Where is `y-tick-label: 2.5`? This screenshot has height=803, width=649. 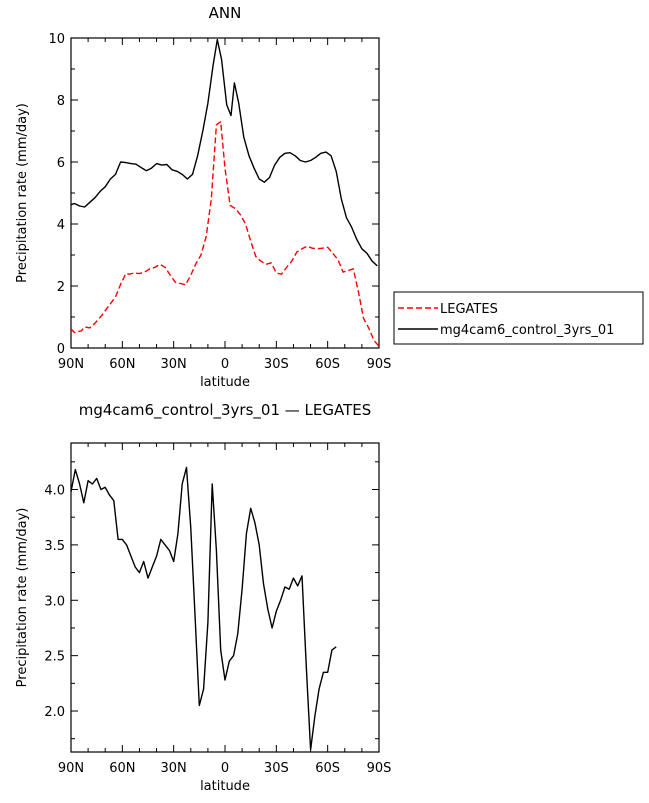 y-tick-label: 2.5 is located at coordinates (54, 657).